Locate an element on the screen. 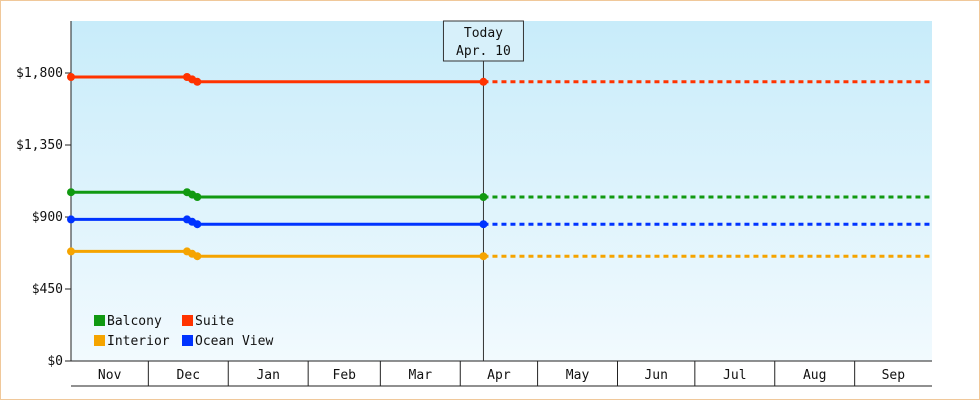 The height and width of the screenshot is (401, 980). x-month-label: Mar is located at coordinates (421, 375).